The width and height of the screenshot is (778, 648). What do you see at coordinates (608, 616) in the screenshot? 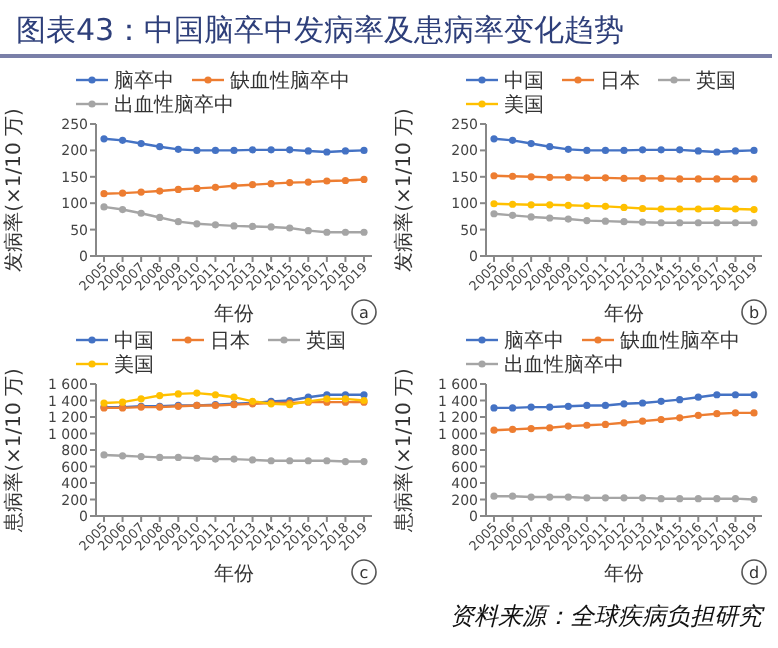
I see `text: 资料来源：全球疾病负担研究` at bounding box center [608, 616].